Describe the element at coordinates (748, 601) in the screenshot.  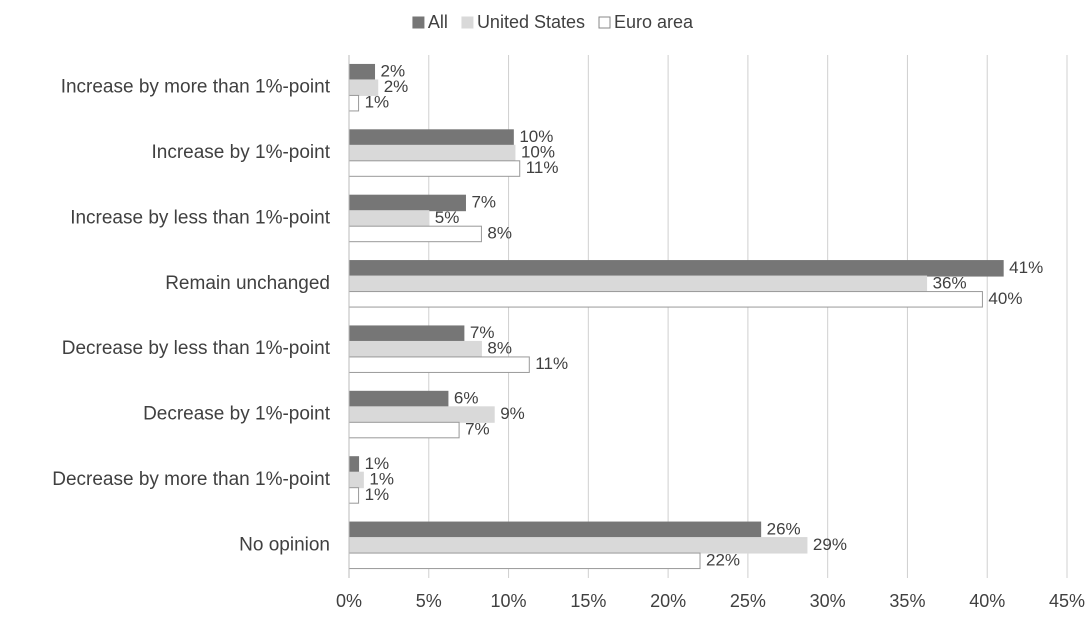
I see `x-tick-label: 25%` at that location.